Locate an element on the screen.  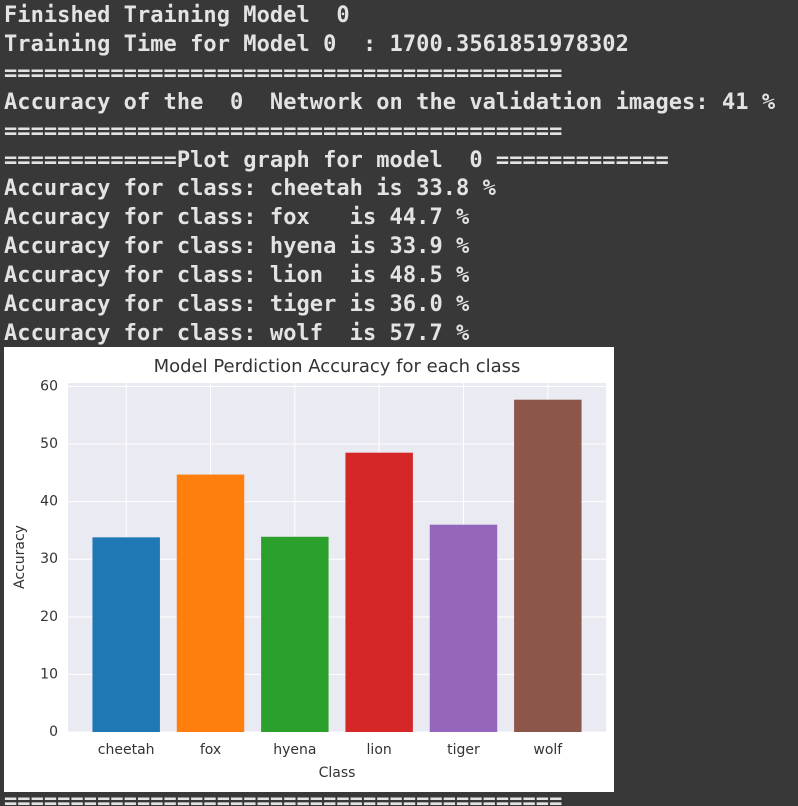
console-line: Accuracy for class: lion is 48.5 % is located at coordinates (237, 276).